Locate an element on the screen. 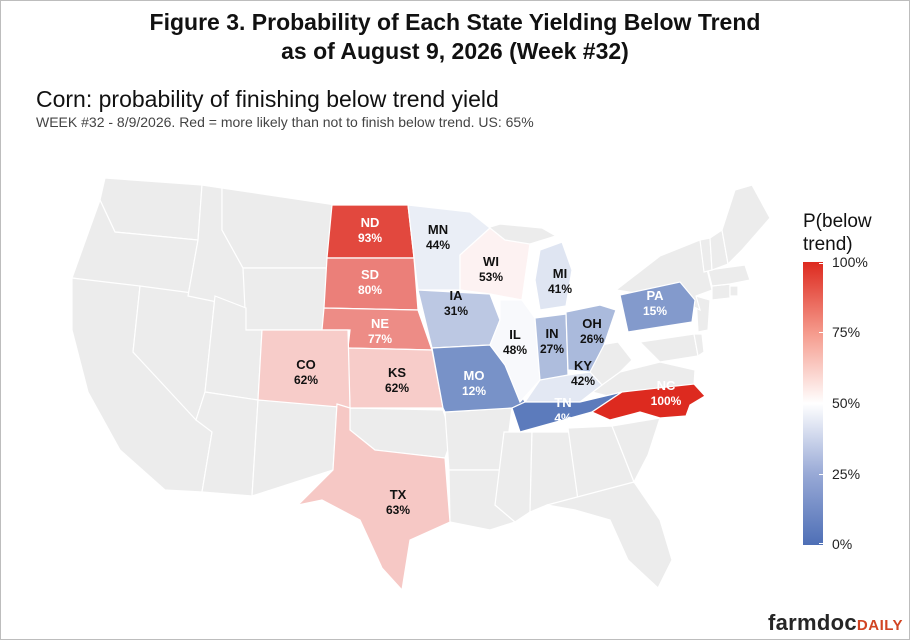 The width and height of the screenshot is (910, 640). legend-tick-label: 100% is located at coordinates (850, 262).